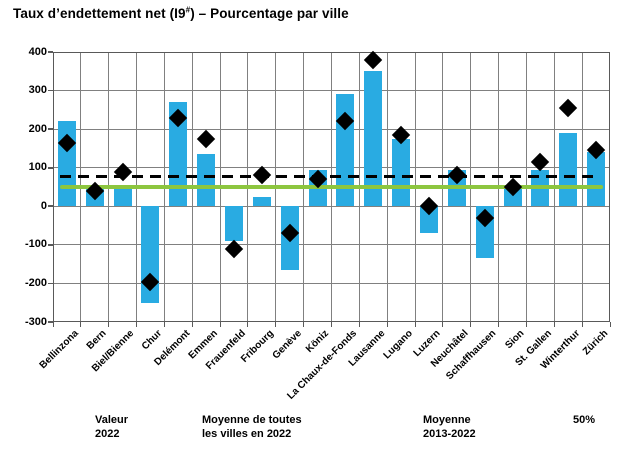 This screenshot has height=453, width=625. I want to click on x-axis-label: Schaffhausen, so click(471, 355).